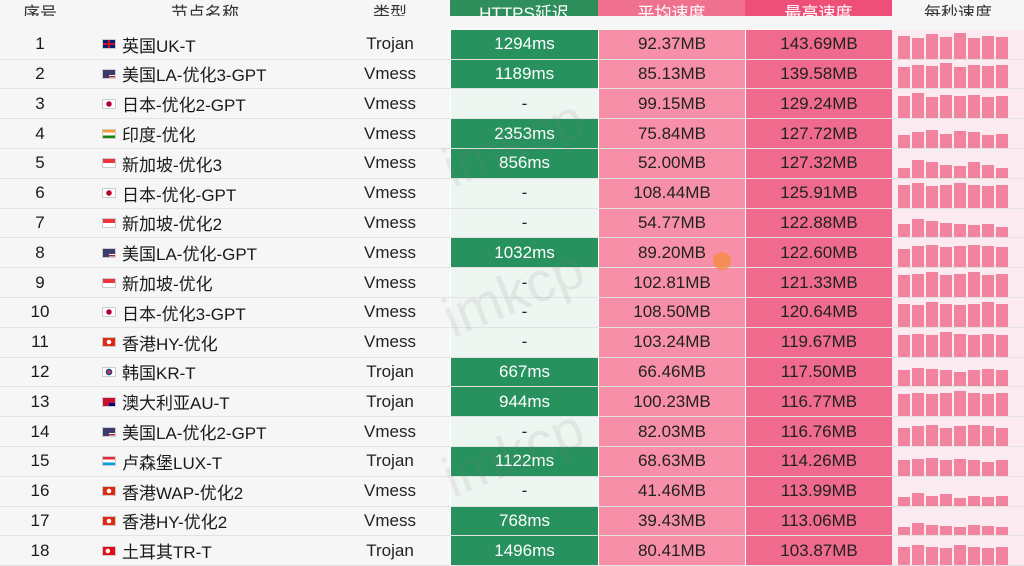 The image size is (1024, 566). What do you see at coordinates (722, 261) in the screenshot?
I see `cursor-icon` at bounding box center [722, 261].